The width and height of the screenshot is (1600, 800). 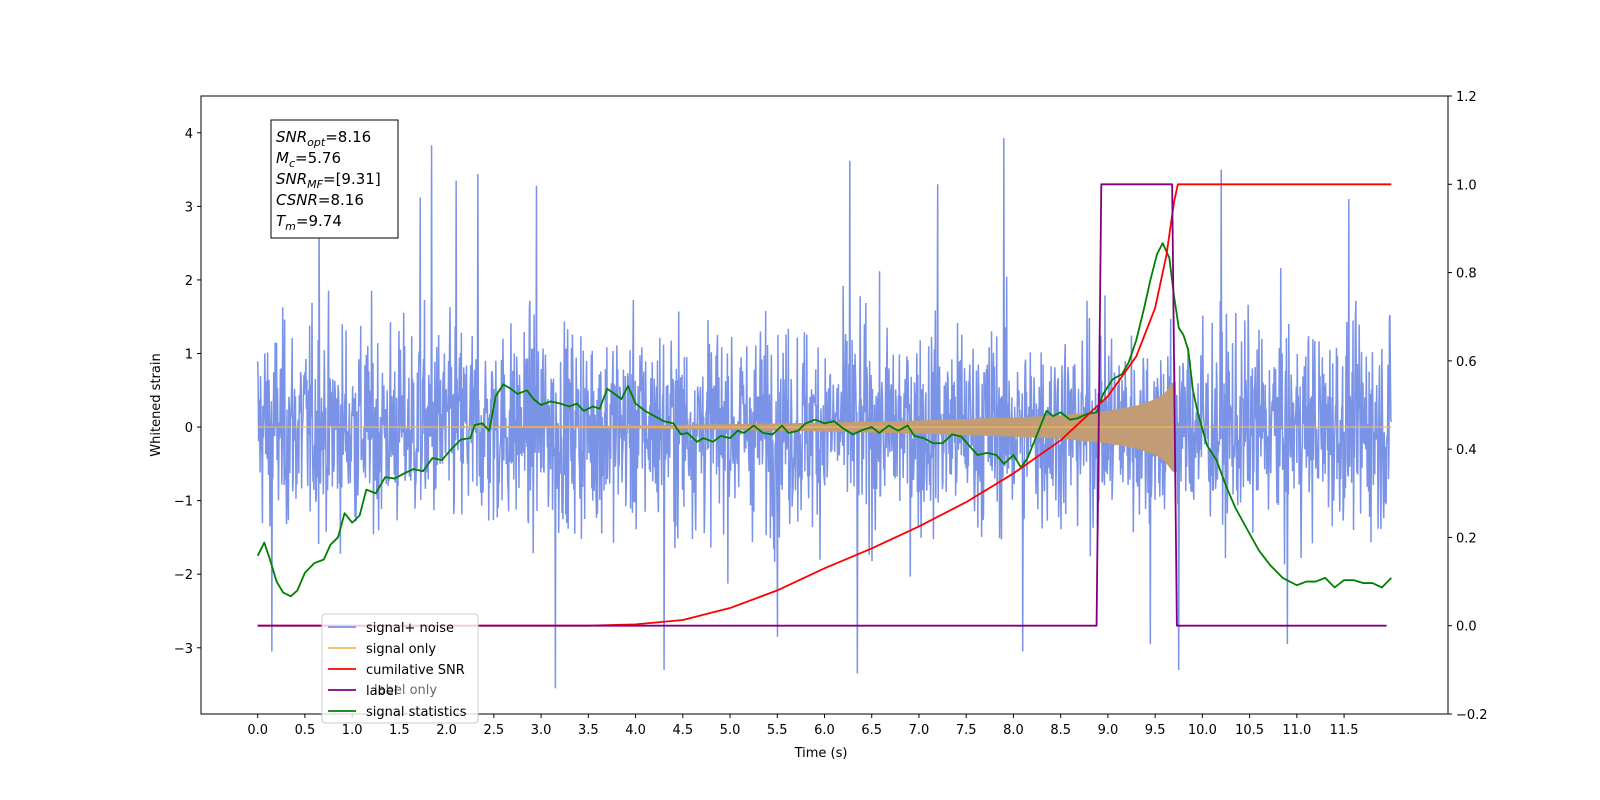 I want to click on x-tick-label: 3.5, so click(x=588, y=730).